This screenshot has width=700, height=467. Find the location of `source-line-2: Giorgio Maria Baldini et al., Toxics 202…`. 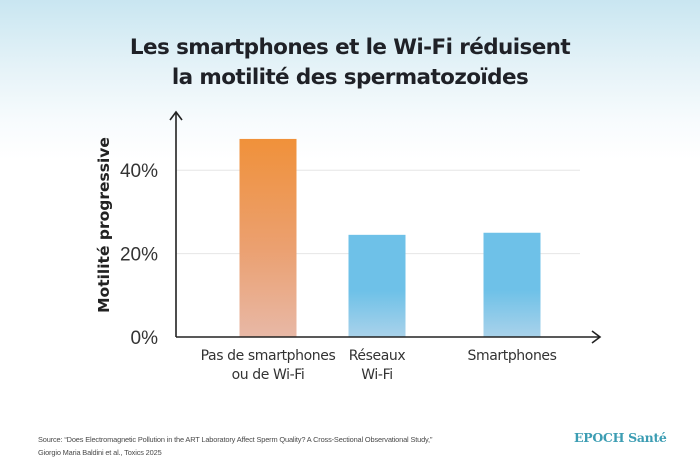

source-line-2: Giorgio Maria Baldini et al., Toxics 202… is located at coordinates (100, 452).